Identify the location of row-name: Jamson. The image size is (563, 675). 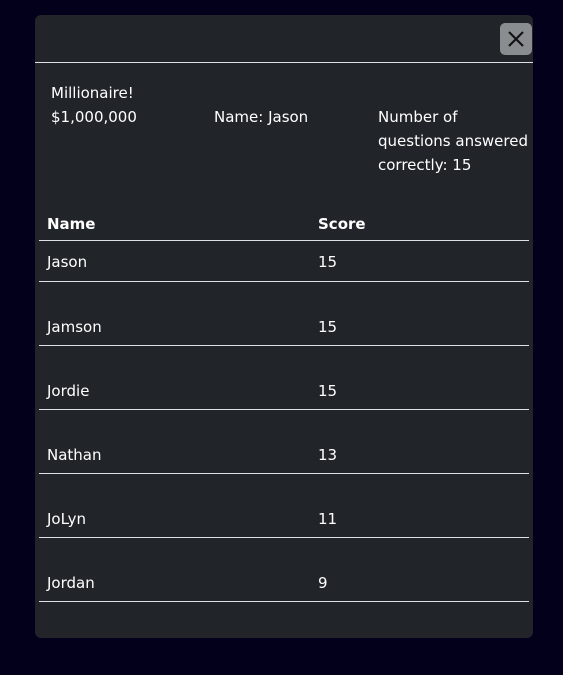
(174, 313).